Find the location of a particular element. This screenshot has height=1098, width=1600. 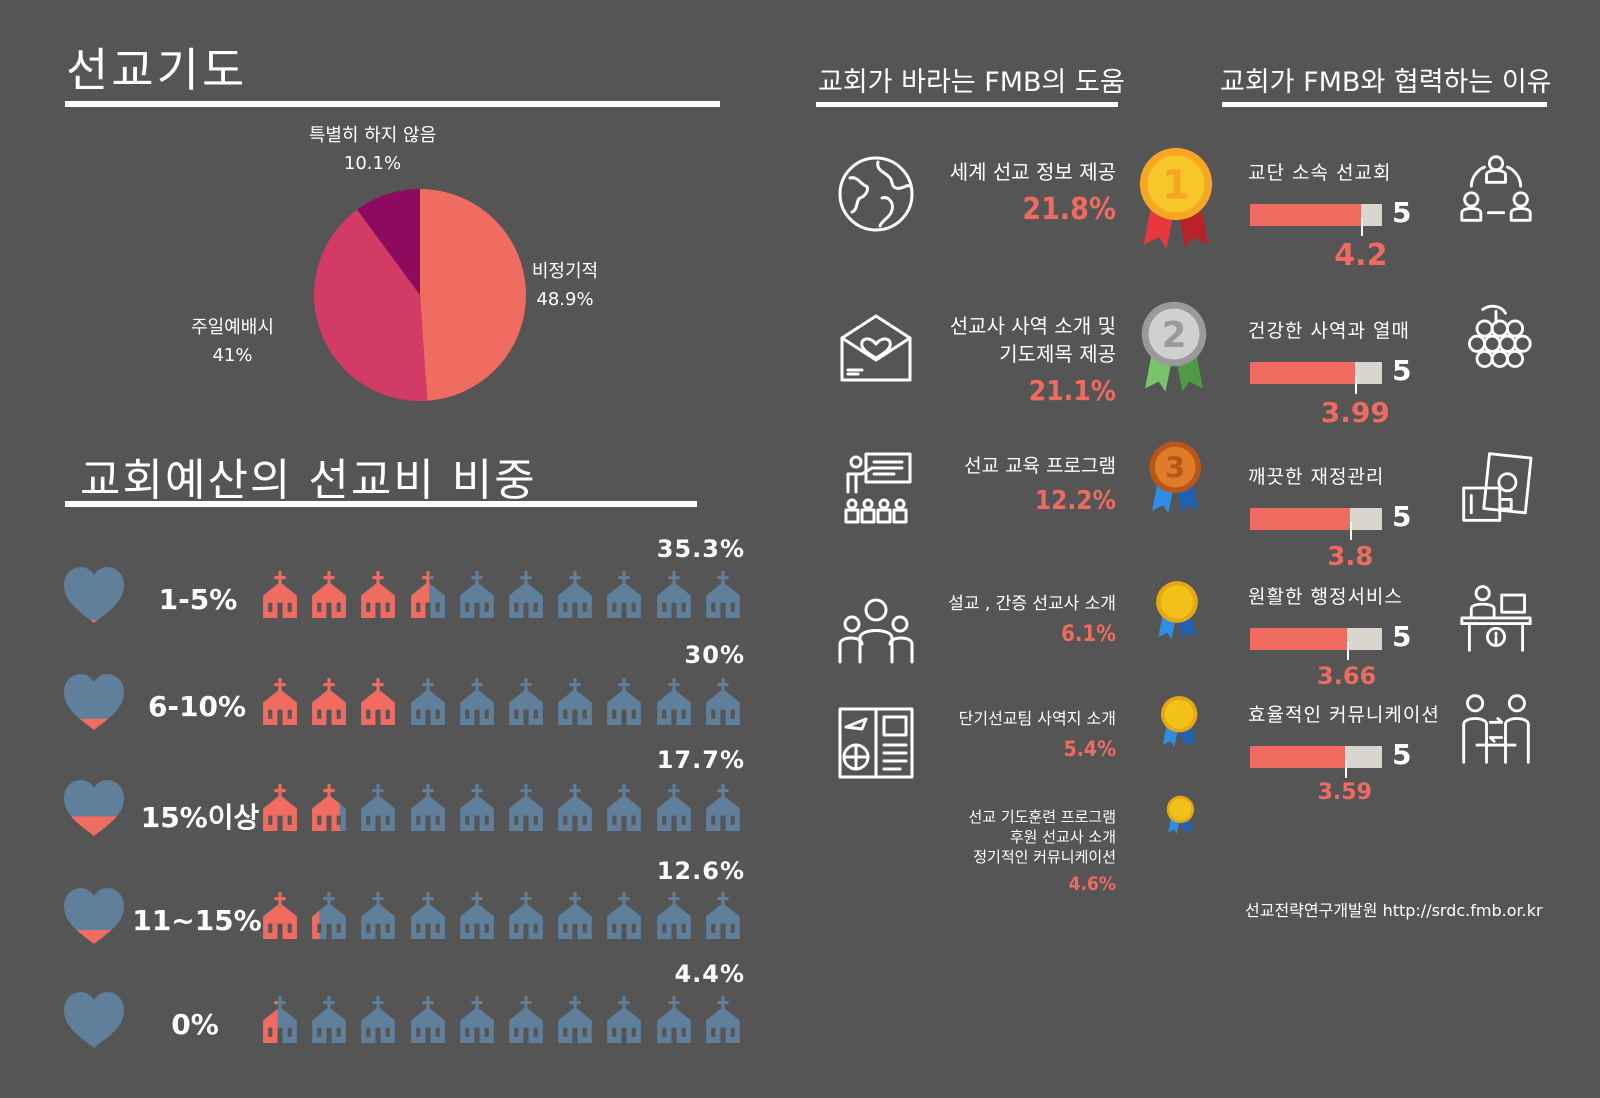

budget-title-rule is located at coordinates (381, 504).